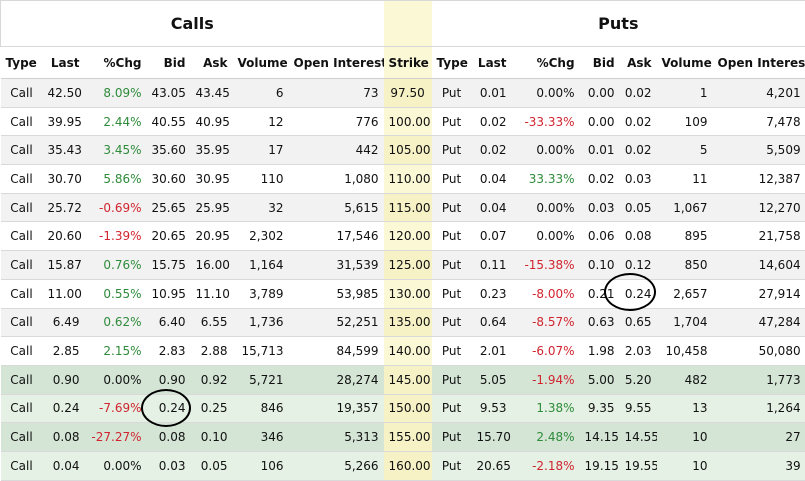 This screenshot has height=481, width=805. I want to click on call-open-interest-cell: 5,615, so click(336, 207).